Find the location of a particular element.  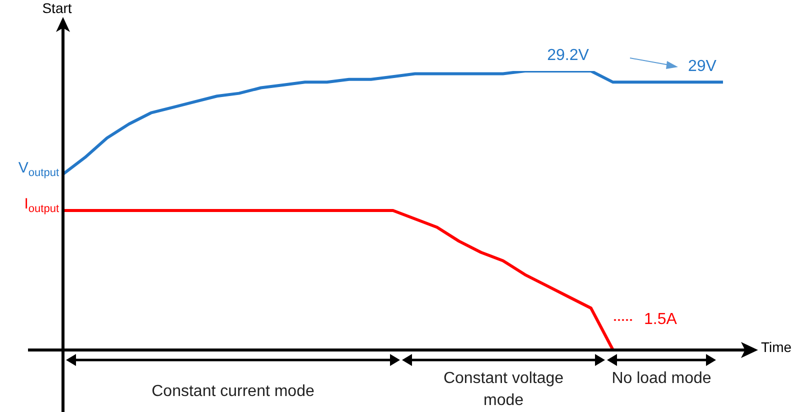

text: No load mode is located at coordinates (661, 379).